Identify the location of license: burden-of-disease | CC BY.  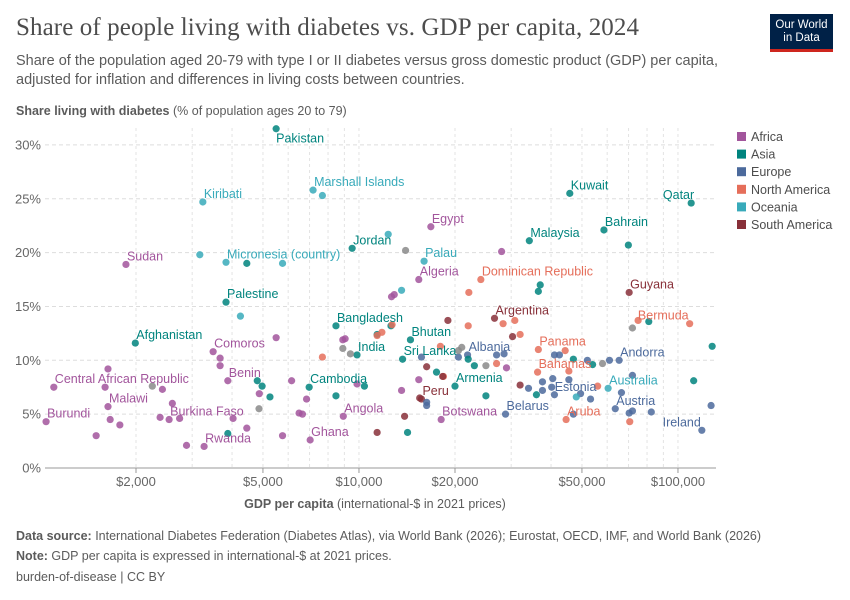
(91, 577).